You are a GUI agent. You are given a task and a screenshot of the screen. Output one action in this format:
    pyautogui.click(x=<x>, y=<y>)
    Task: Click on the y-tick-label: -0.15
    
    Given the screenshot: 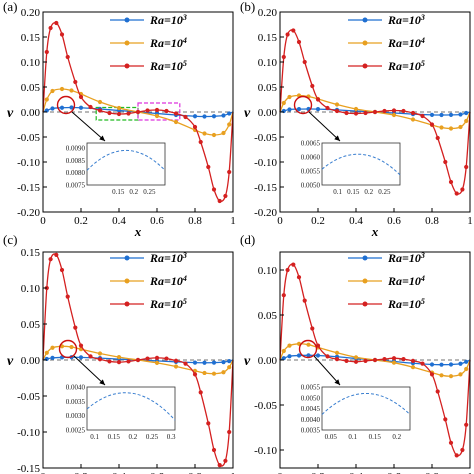 What is the action you would take?
    pyautogui.click(x=28, y=468)
    